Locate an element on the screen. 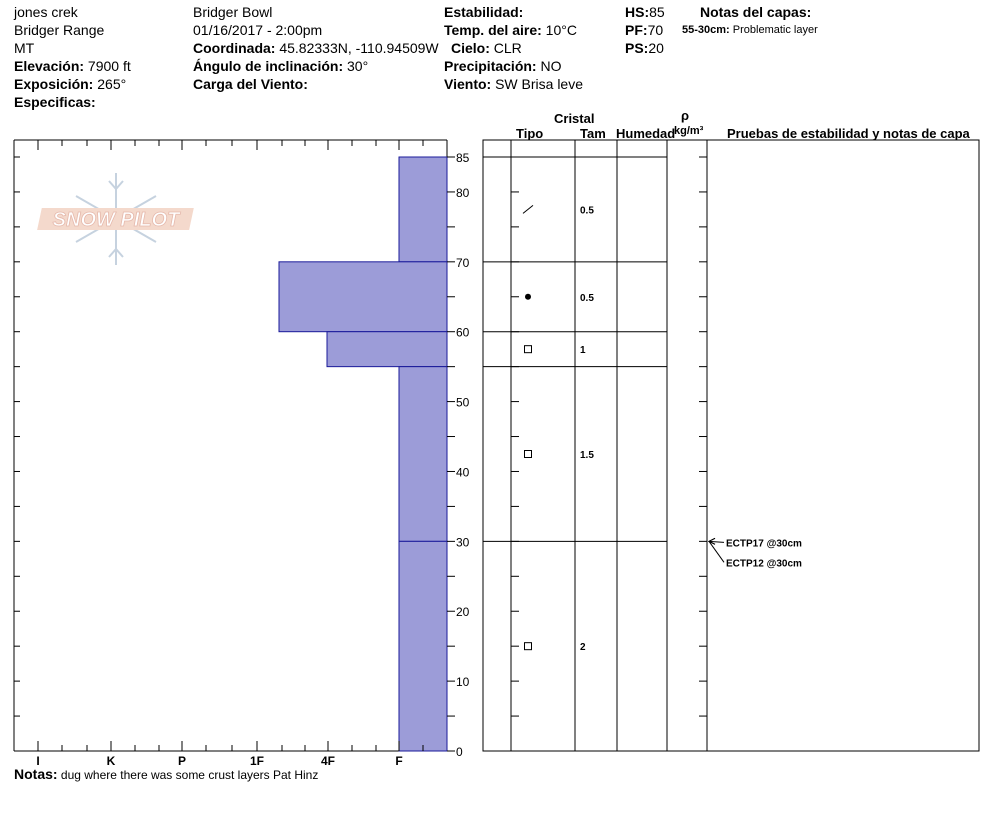 The image size is (994, 840). air-temp-value: 10°C is located at coordinates (561, 30).